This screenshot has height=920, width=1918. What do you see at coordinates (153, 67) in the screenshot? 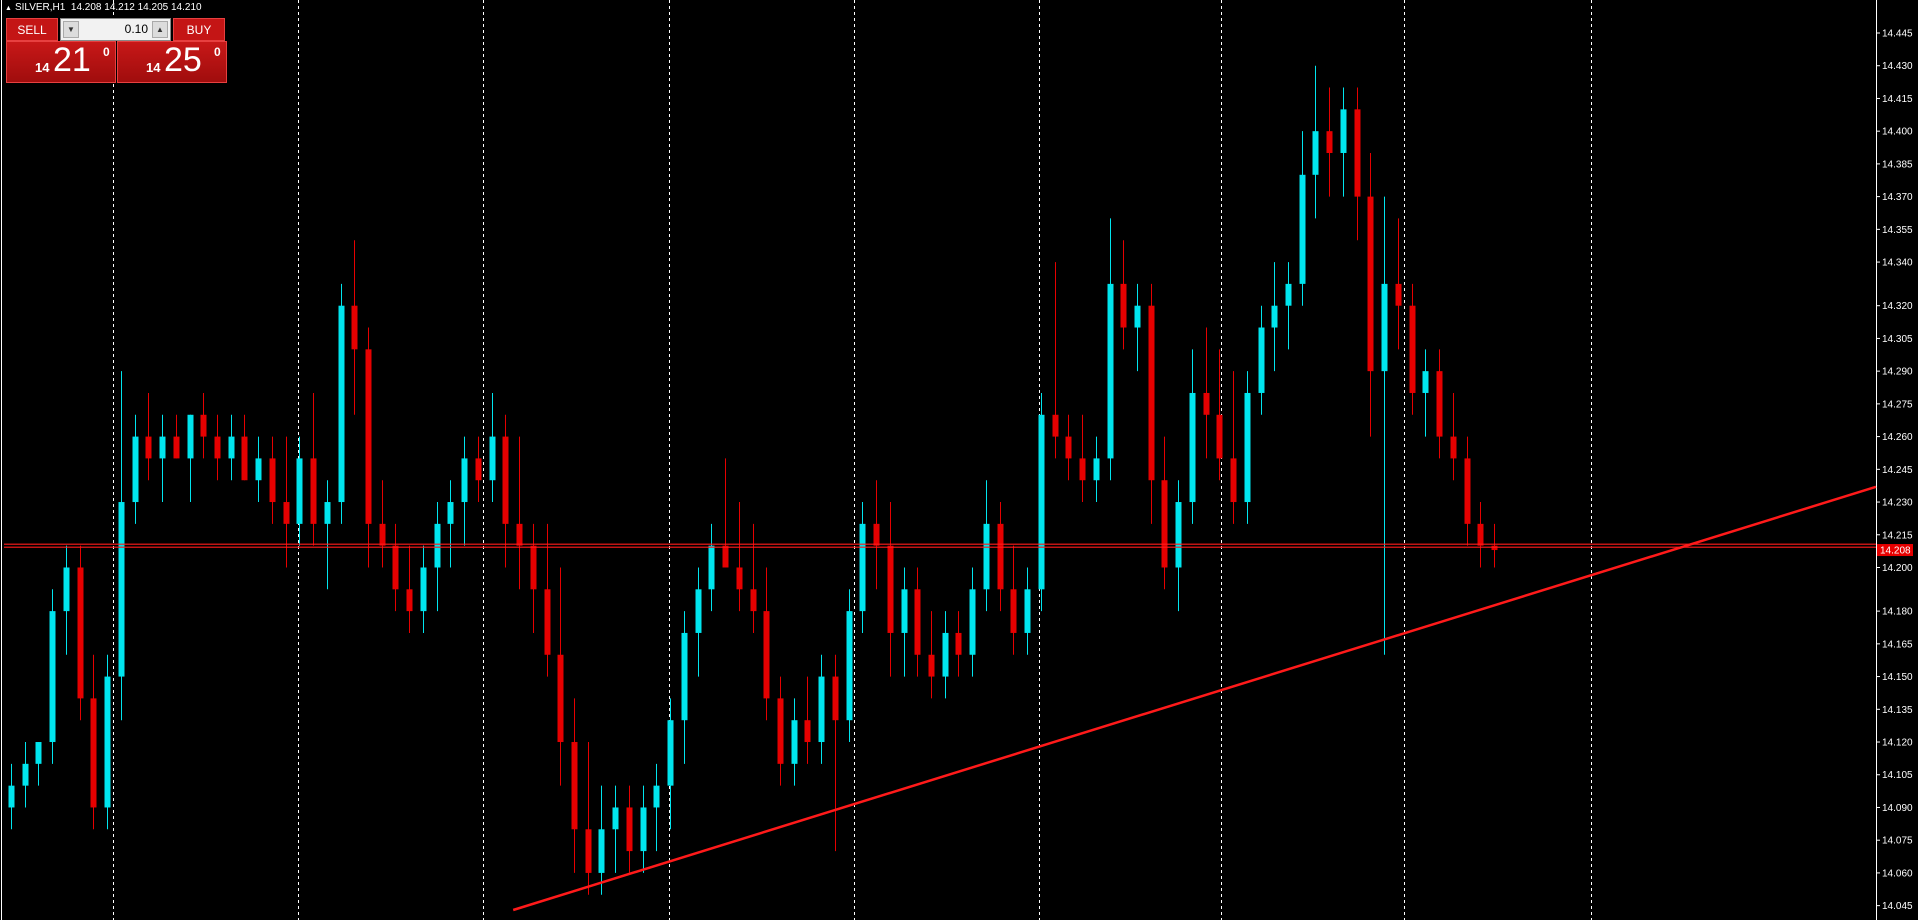
I see `buy-price-prefix: 14` at bounding box center [153, 67].